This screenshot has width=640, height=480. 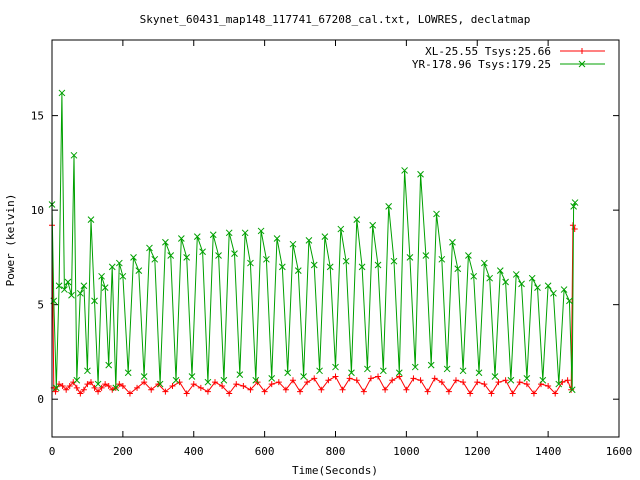 What do you see at coordinates (194, 451) in the screenshot?
I see `x-tick-label: 400` at bounding box center [194, 451].